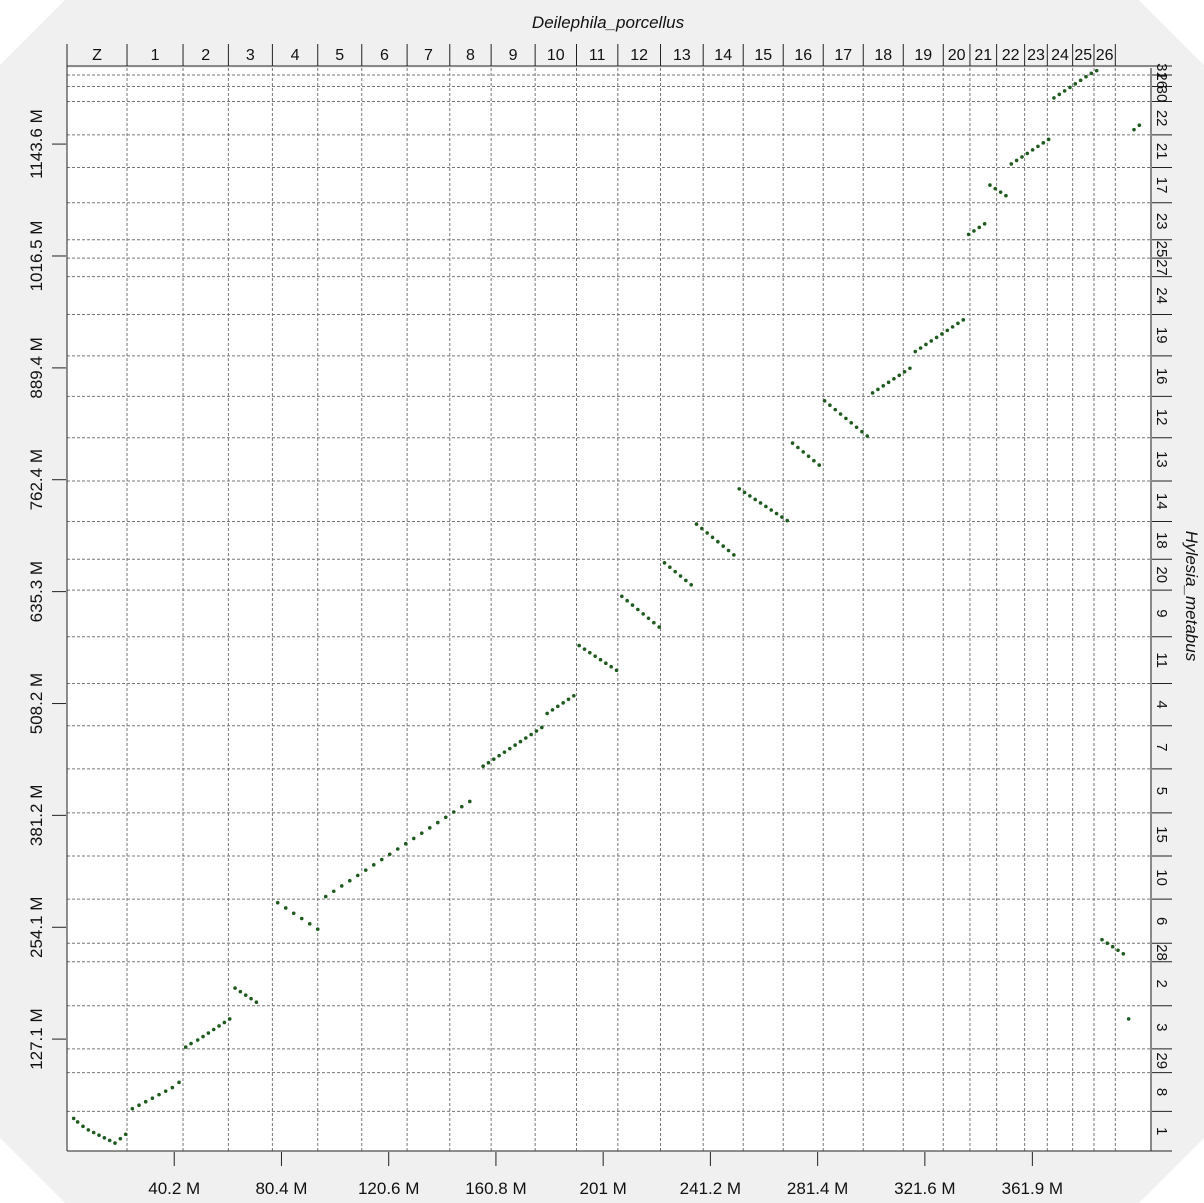  What do you see at coordinates (1161, 335) in the screenshot?
I see `y-chromosome-label: 19` at bounding box center [1161, 335].